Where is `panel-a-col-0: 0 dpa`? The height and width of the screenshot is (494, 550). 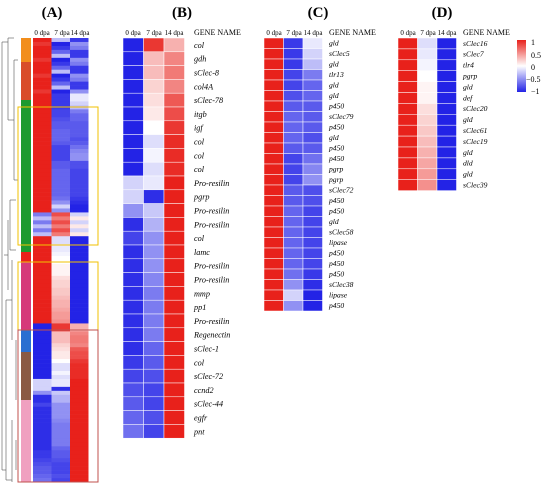 panel-a-col-0: 0 dpa is located at coordinates (42, 33).